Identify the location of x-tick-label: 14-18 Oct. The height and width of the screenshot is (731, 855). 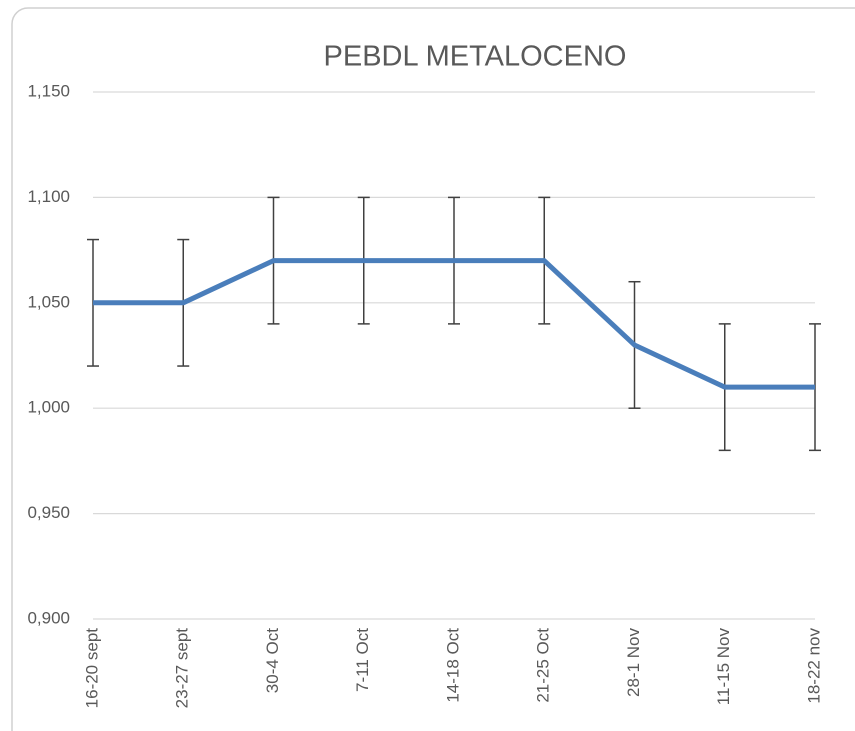
(452, 665).